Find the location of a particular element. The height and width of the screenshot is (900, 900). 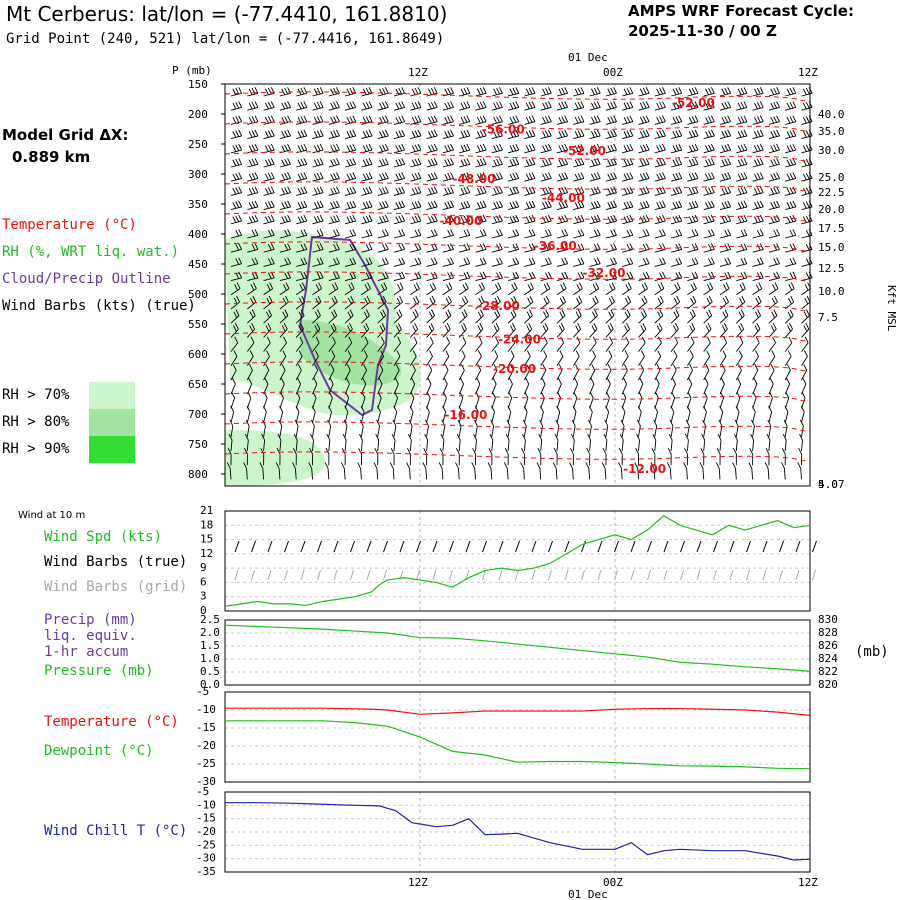

pressure-tick-label: 200 is located at coordinates (198, 114).